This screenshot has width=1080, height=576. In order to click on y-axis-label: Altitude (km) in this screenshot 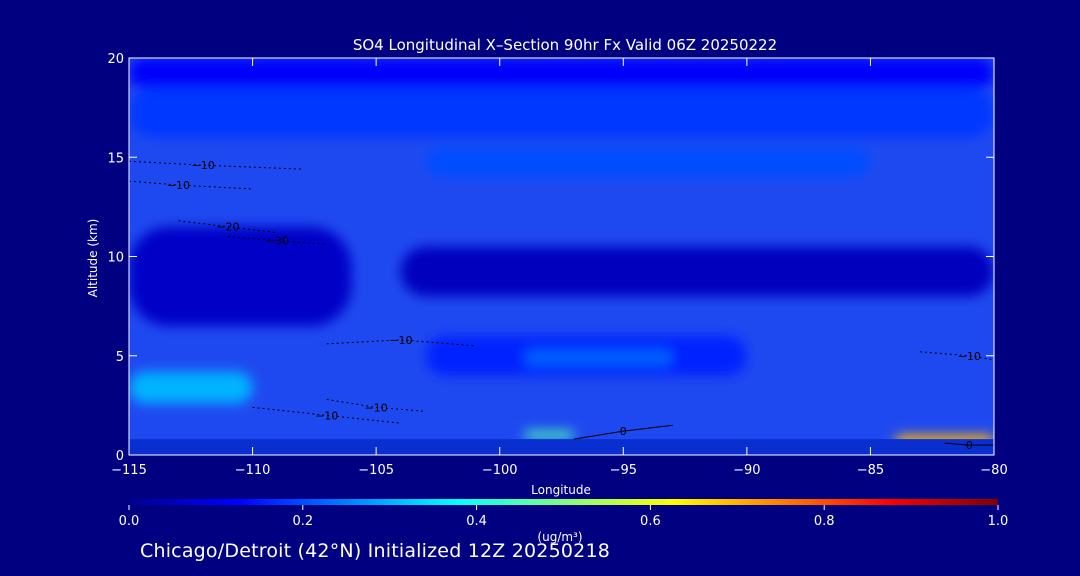, I will do `click(93, 258)`.